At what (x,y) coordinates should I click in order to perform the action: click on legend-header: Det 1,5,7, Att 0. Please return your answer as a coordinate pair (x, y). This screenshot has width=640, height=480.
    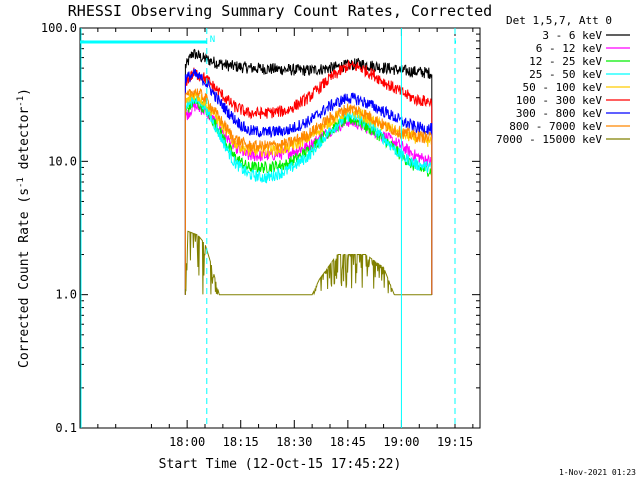
    Looking at the image, I should click on (559, 20).